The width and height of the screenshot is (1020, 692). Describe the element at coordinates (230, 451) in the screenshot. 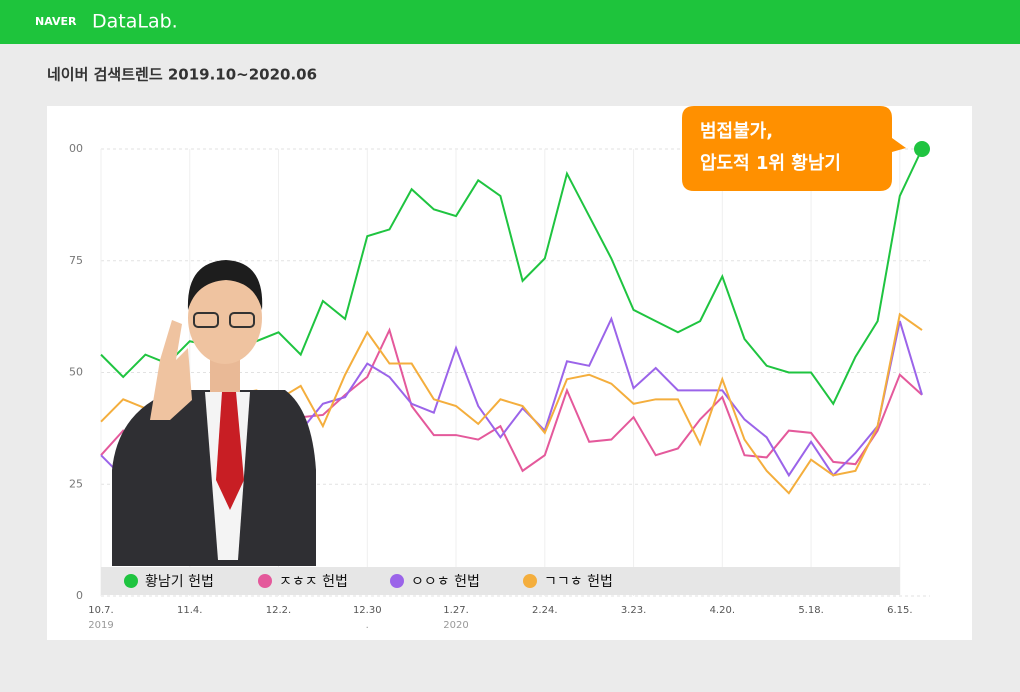

I see `tie` at that location.